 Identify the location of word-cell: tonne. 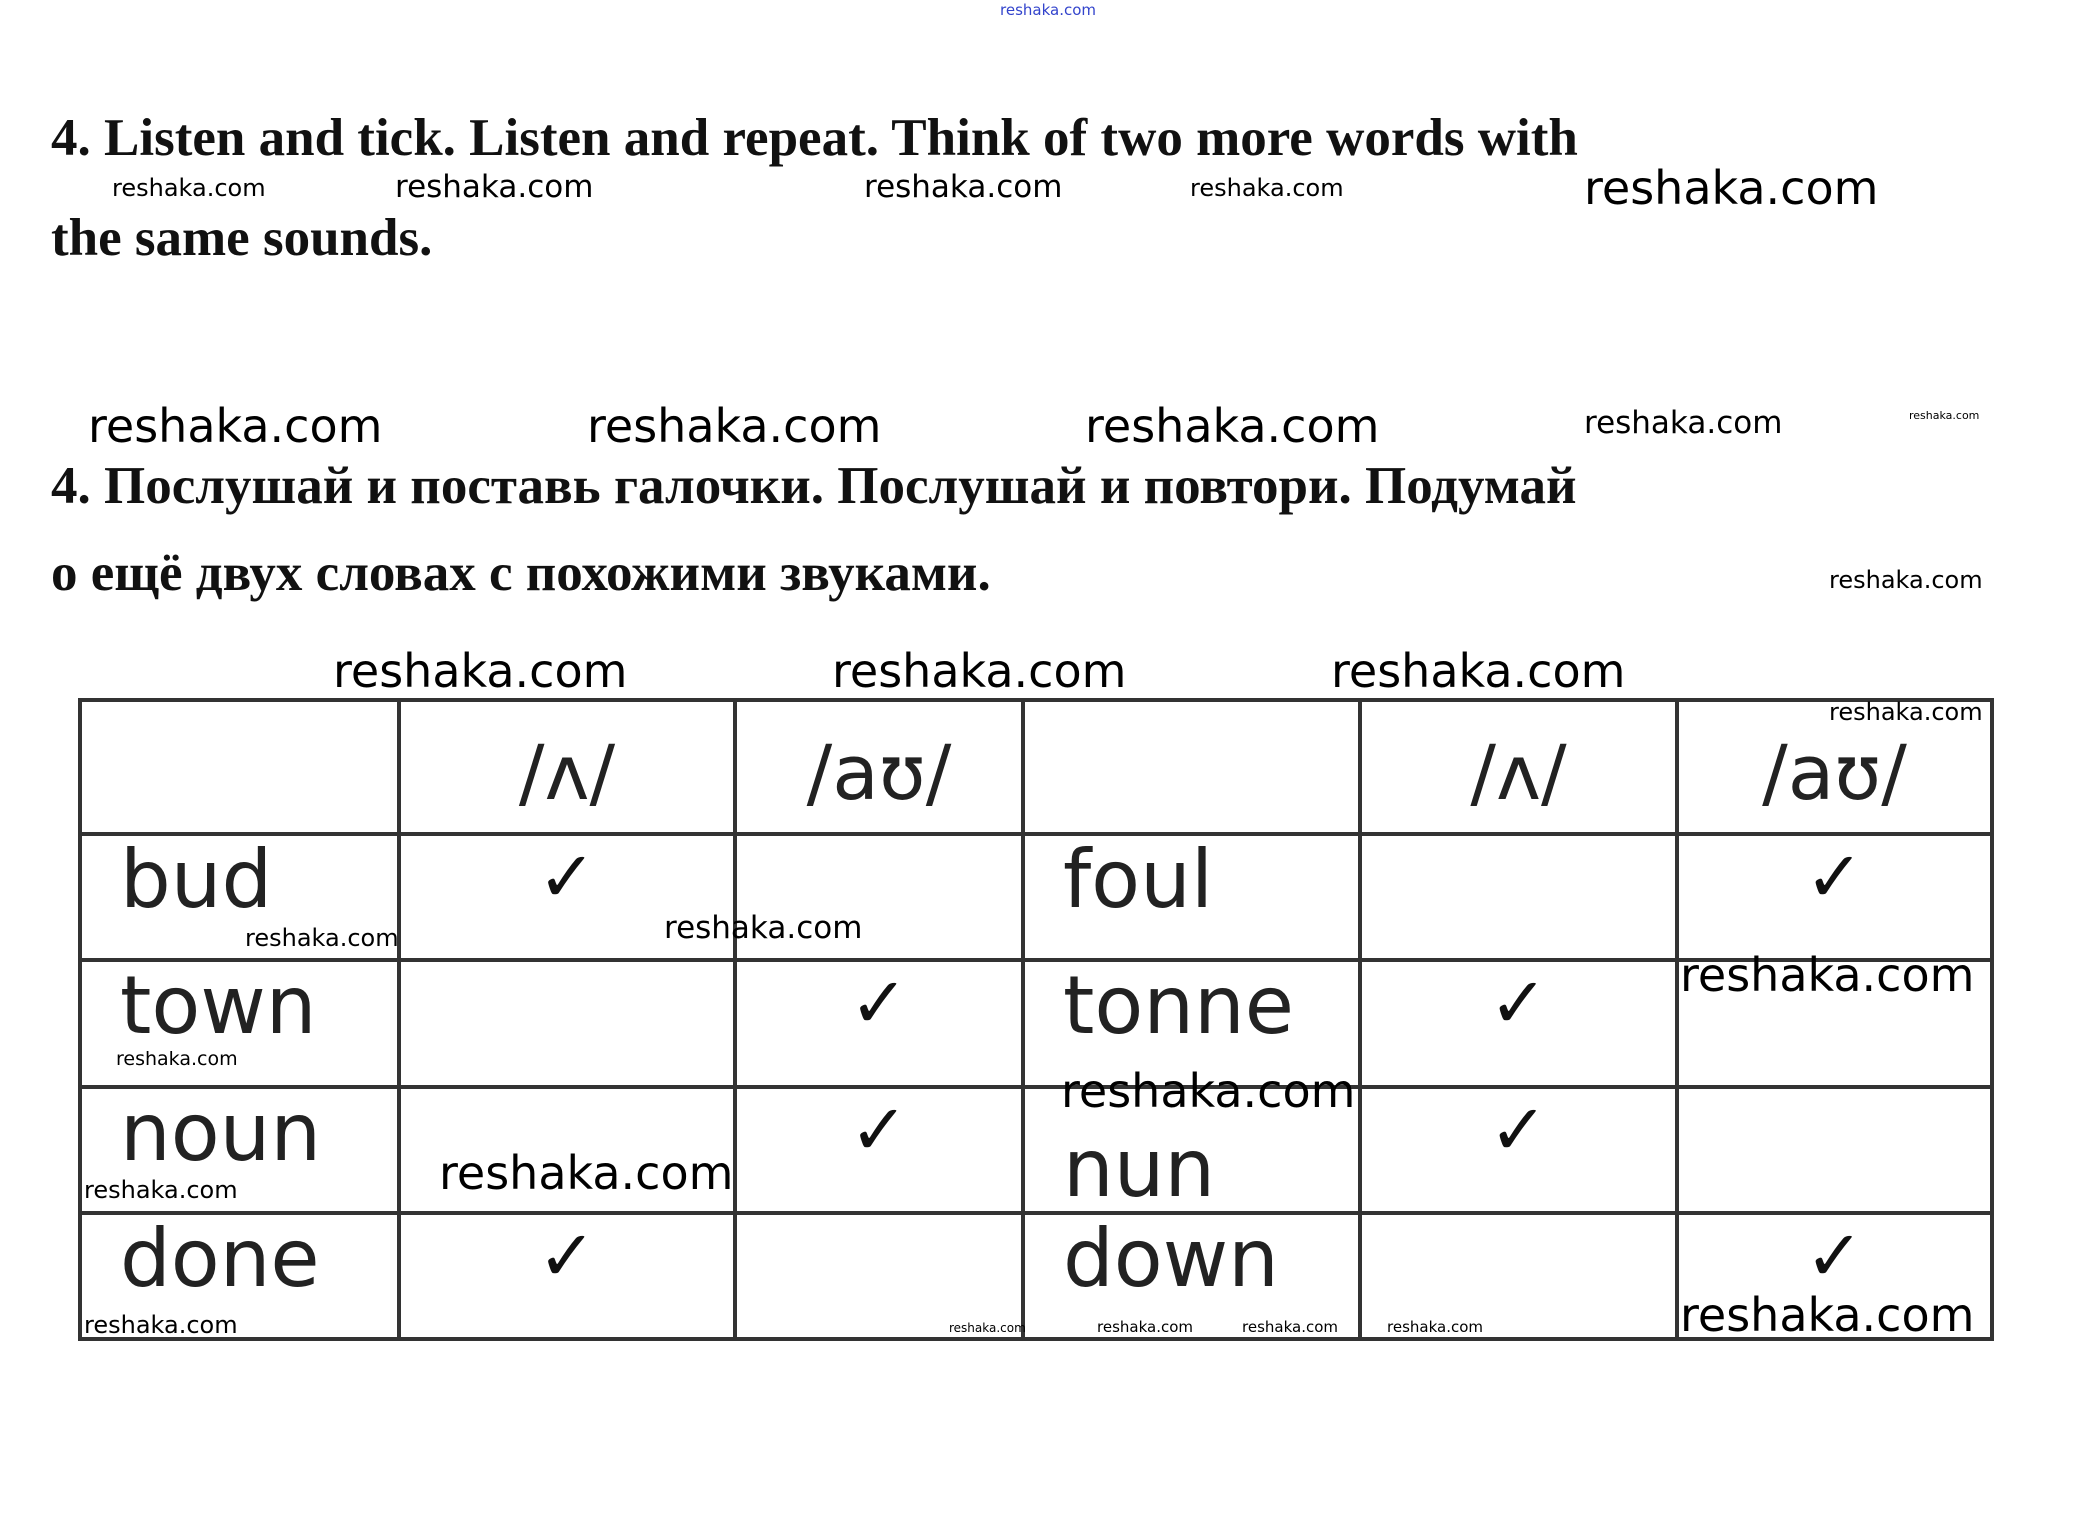
(1191, 1023).